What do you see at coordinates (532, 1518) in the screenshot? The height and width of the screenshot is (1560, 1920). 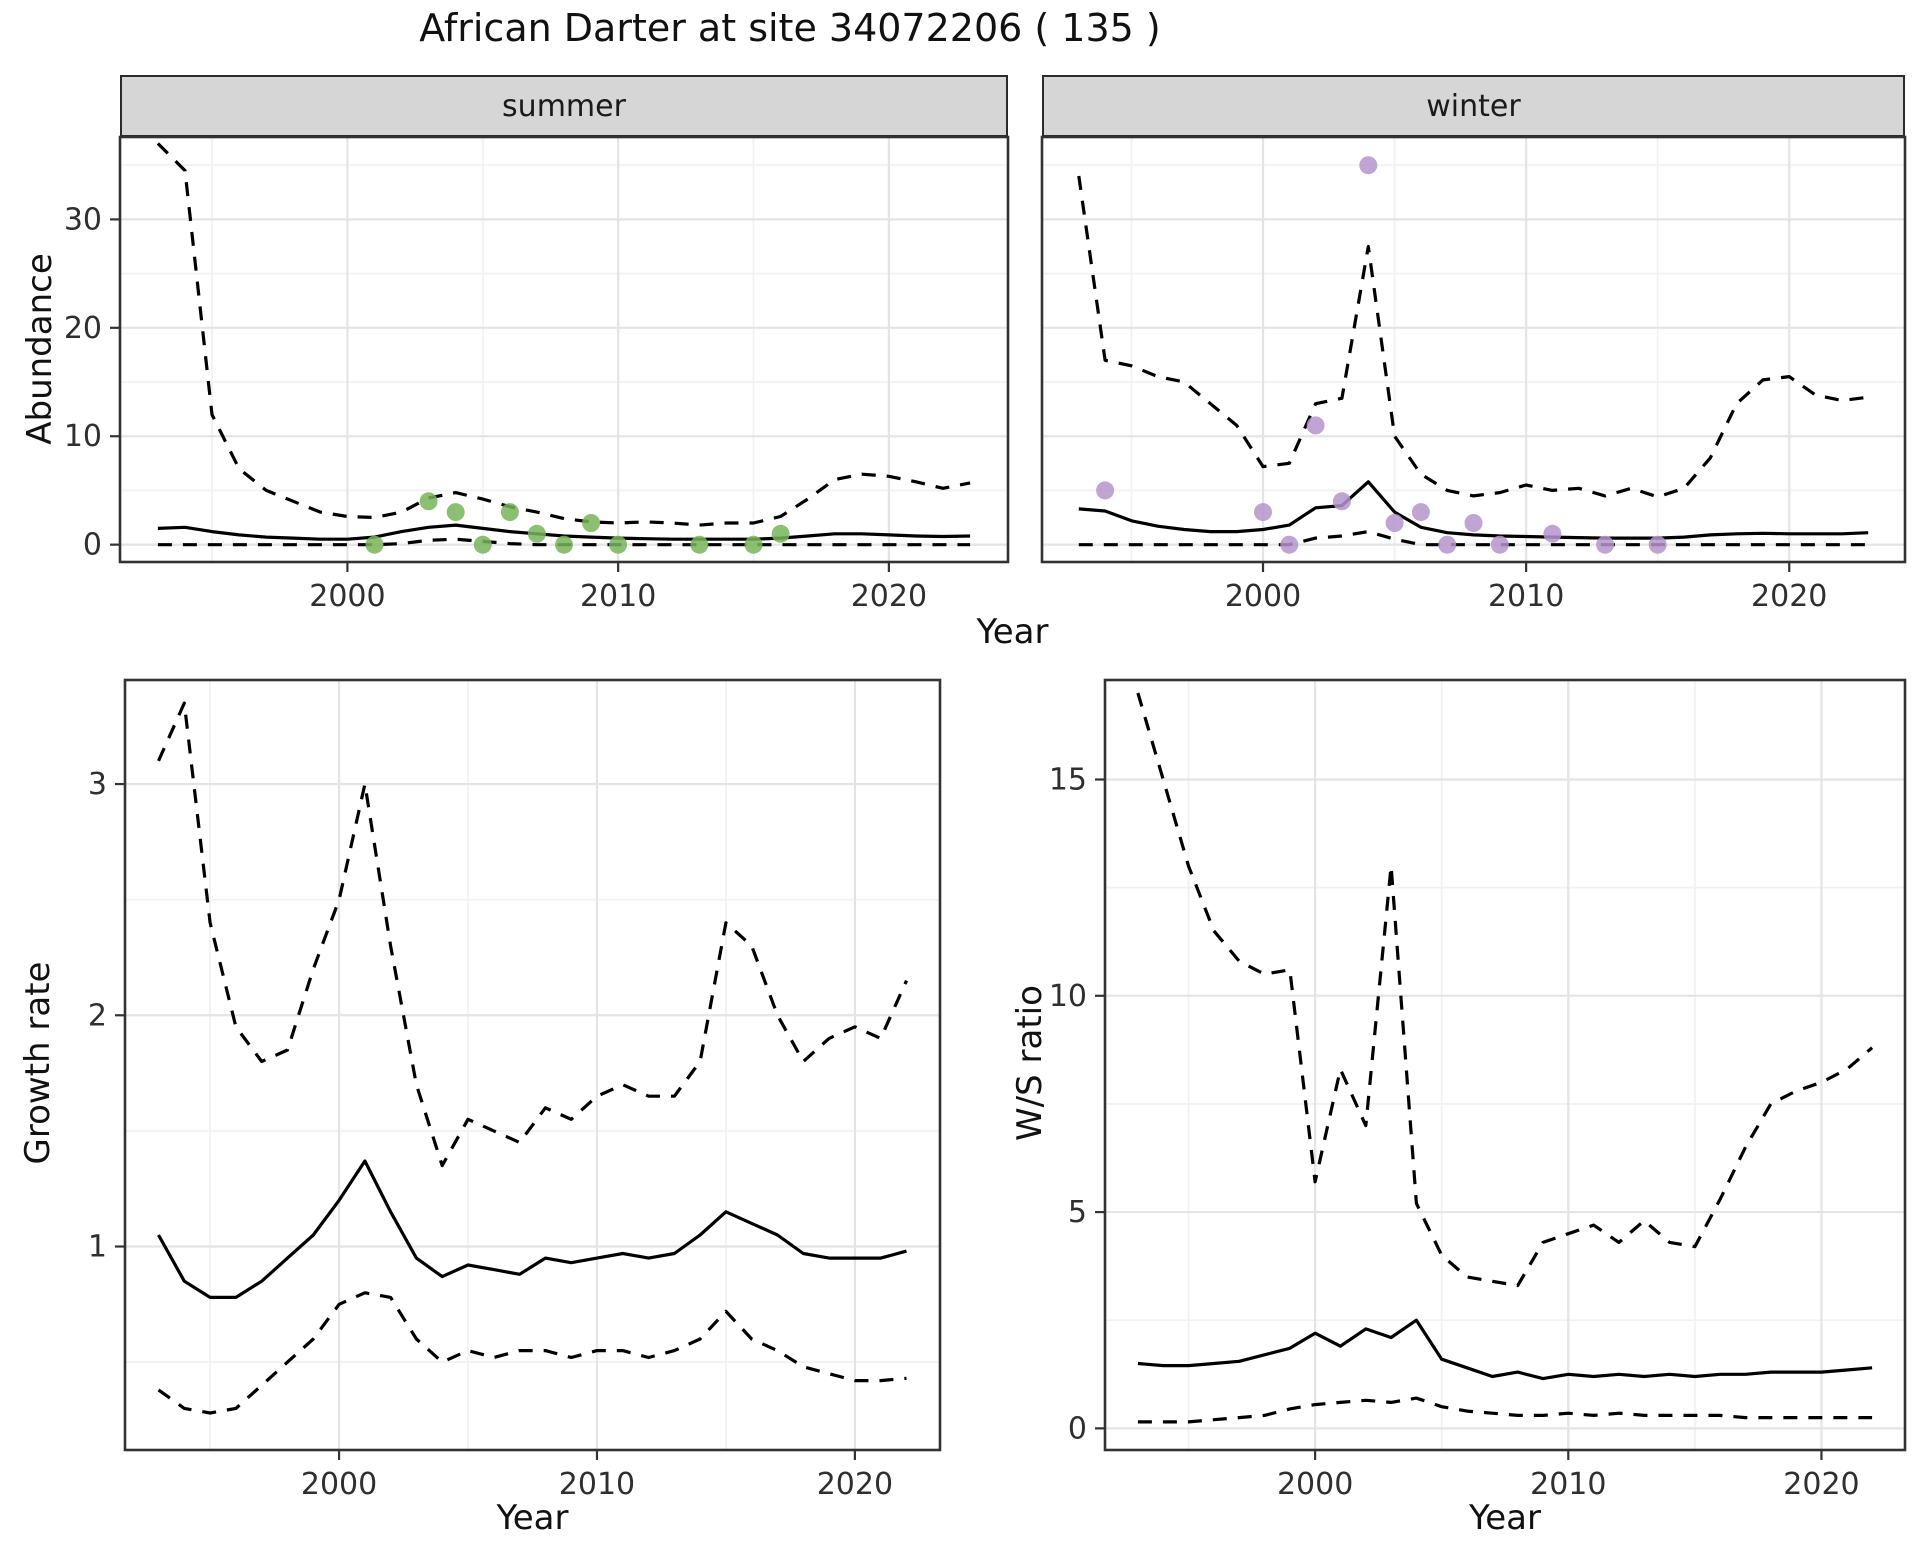 I see `x-axis-title-growth: Year` at bounding box center [532, 1518].